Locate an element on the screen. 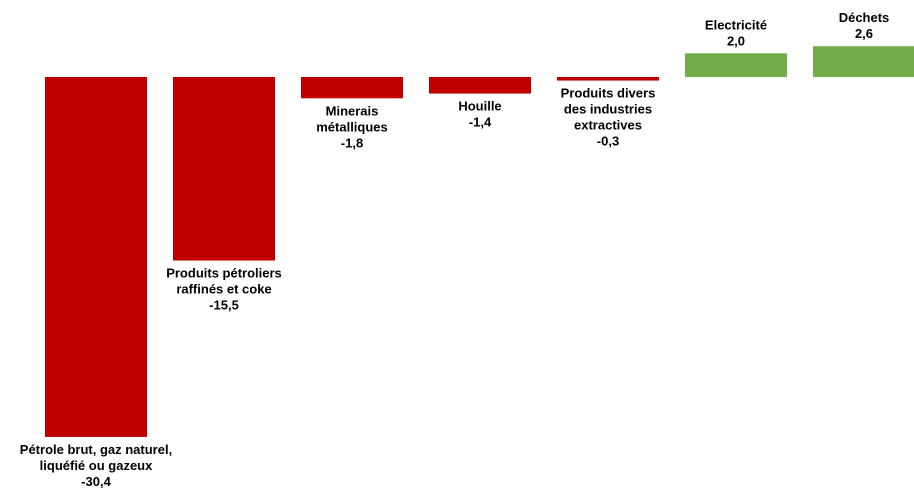 The width and height of the screenshot is (914, 499). category-label-4-0: Produits divers is located at coordinates (608, 93).